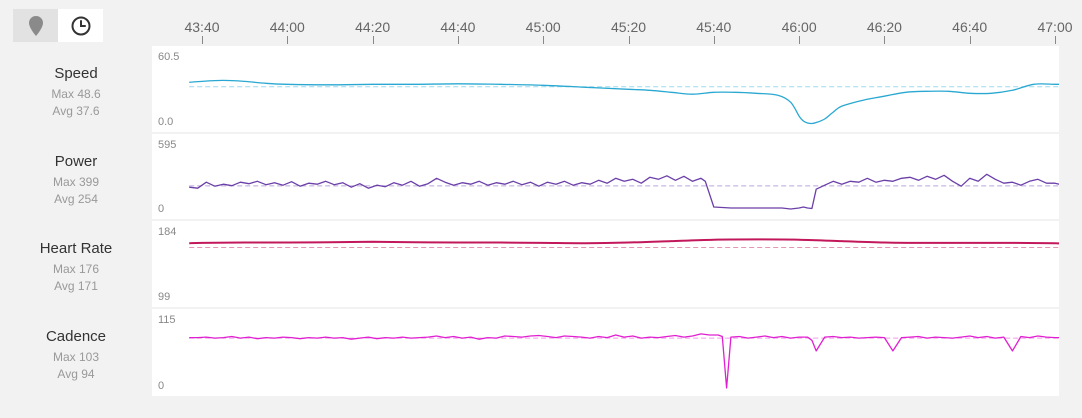  I want to click on time-tick-label: 47:00, so click(1055, 27).